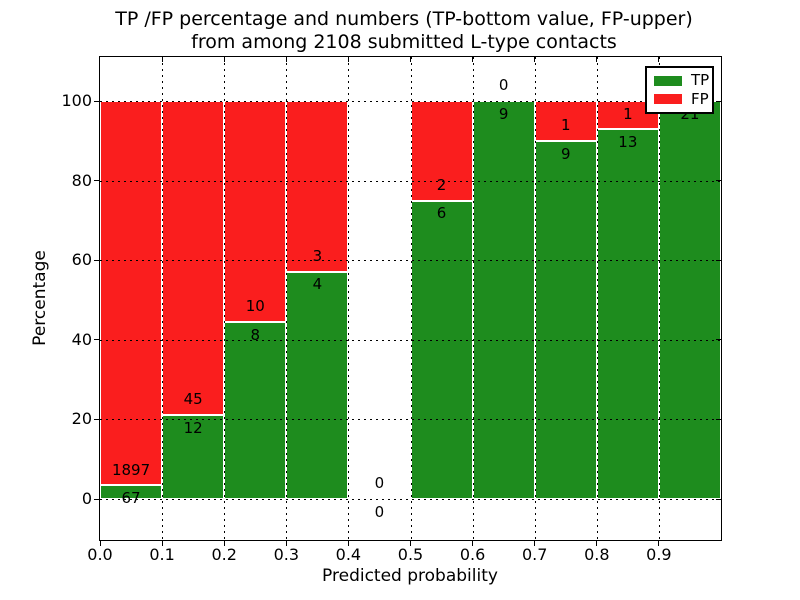 Image resolution: width=800 pixels, height=600 pixels. Describe the element at coordinates (81, 339) in the screenshot. I see `y-tick-label: 40` at that location.